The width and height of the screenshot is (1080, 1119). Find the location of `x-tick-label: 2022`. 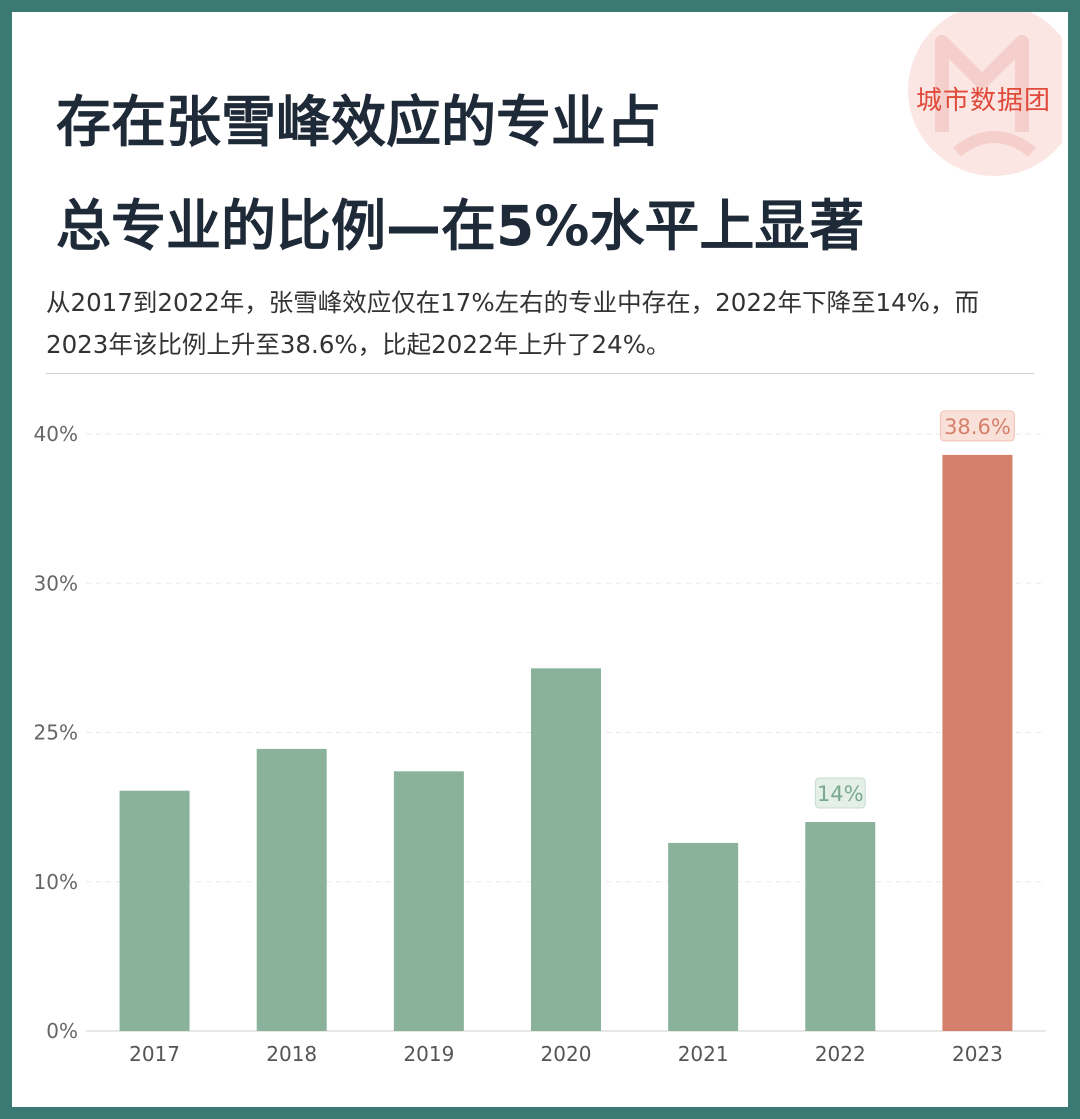

x-tick-label: 2022 is located at coordinates (840, 1054).